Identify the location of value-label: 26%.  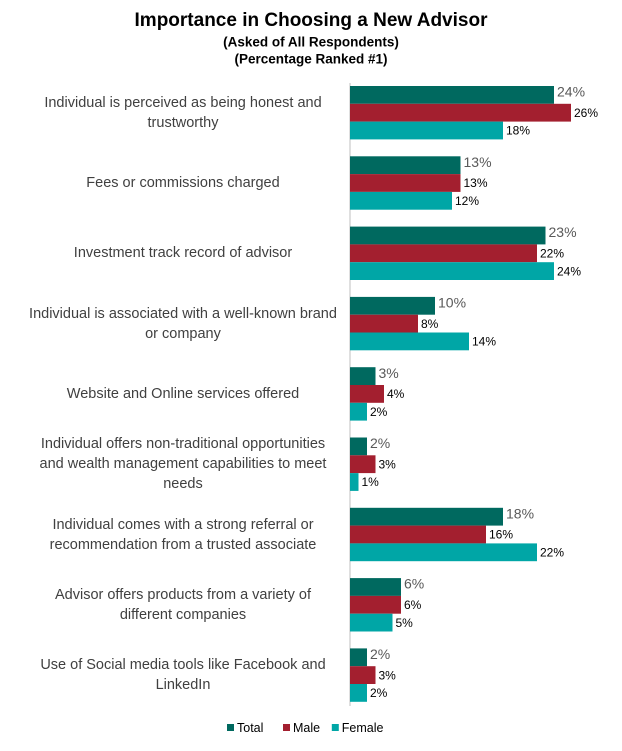
(586, 113).